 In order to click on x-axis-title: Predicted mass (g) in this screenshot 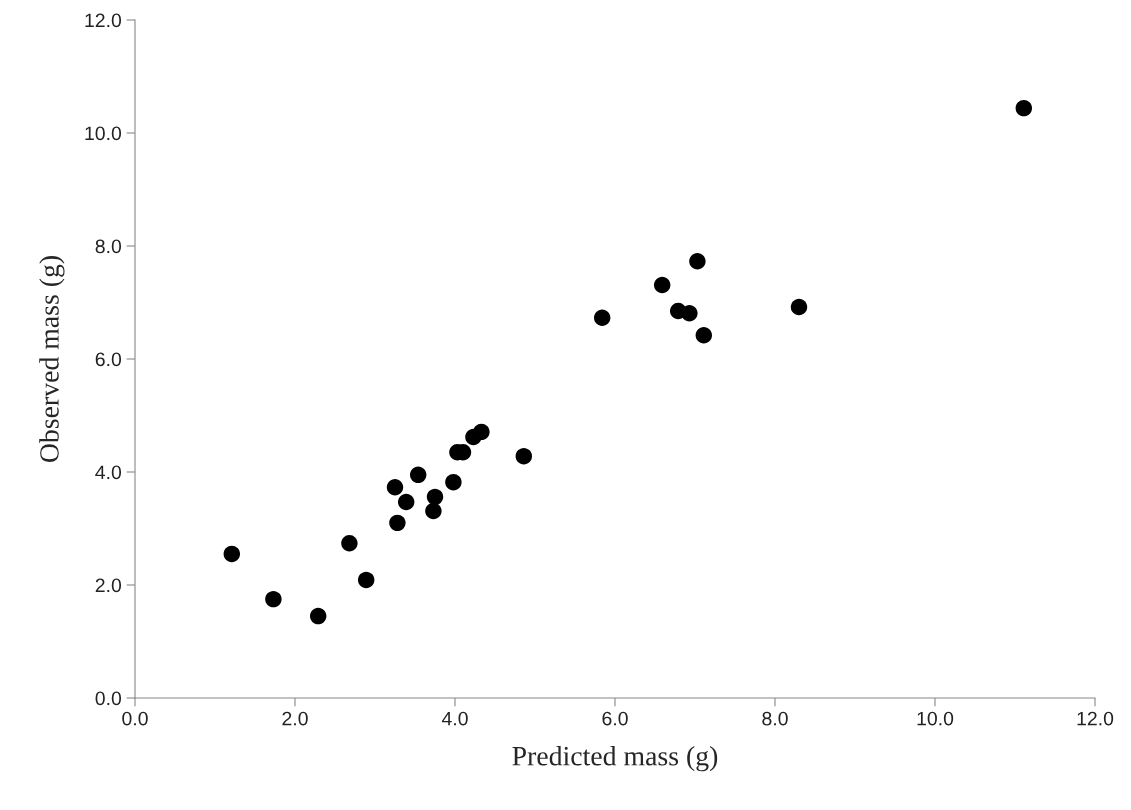, I will do `click(615, 758)`.